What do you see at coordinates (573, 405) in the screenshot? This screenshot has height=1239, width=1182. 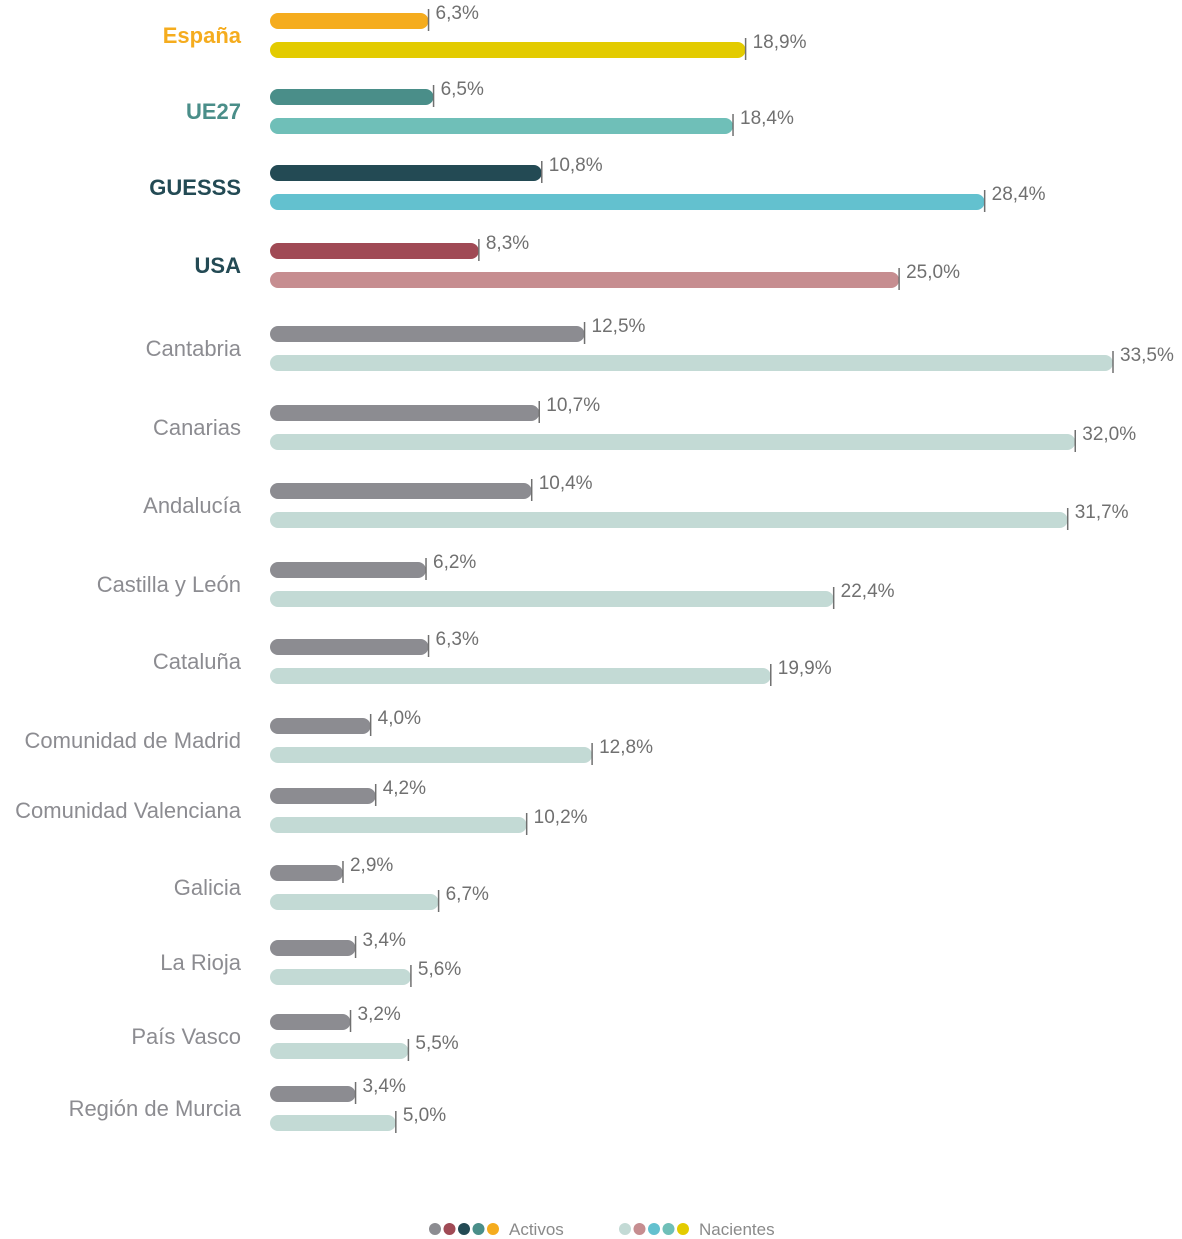 I see `value-label-activos-canarias: 10,7%` at bounding box center [573, 405].